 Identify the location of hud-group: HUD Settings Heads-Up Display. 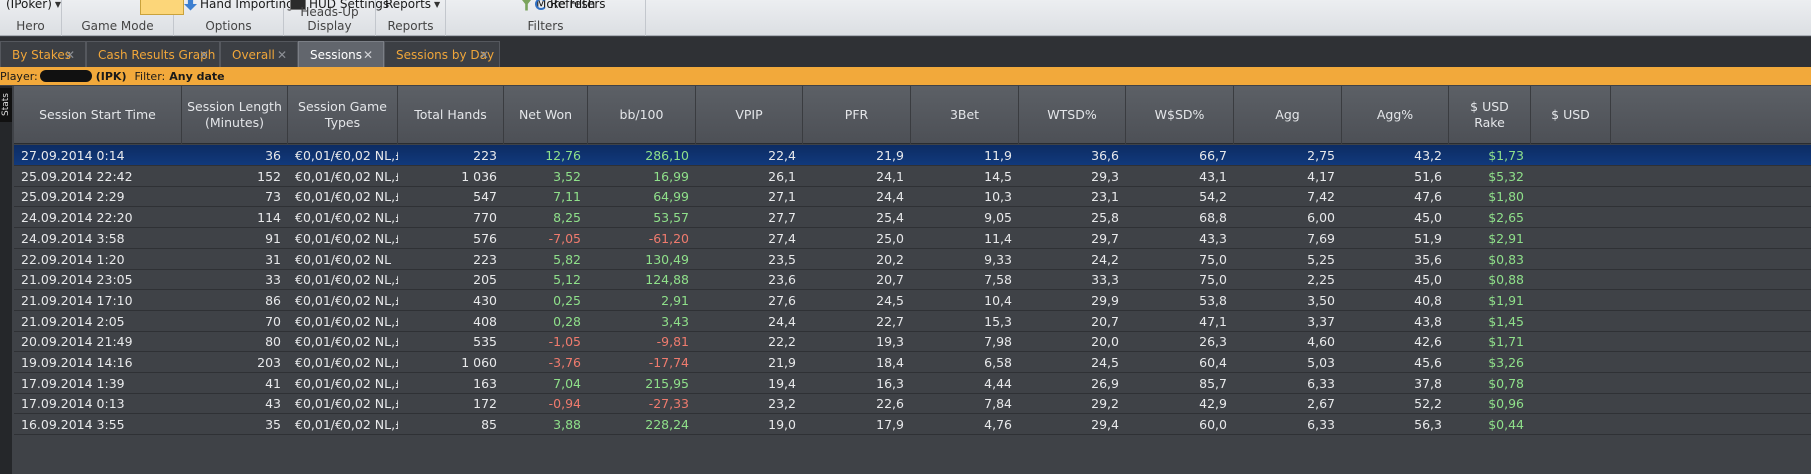
(336, 18).